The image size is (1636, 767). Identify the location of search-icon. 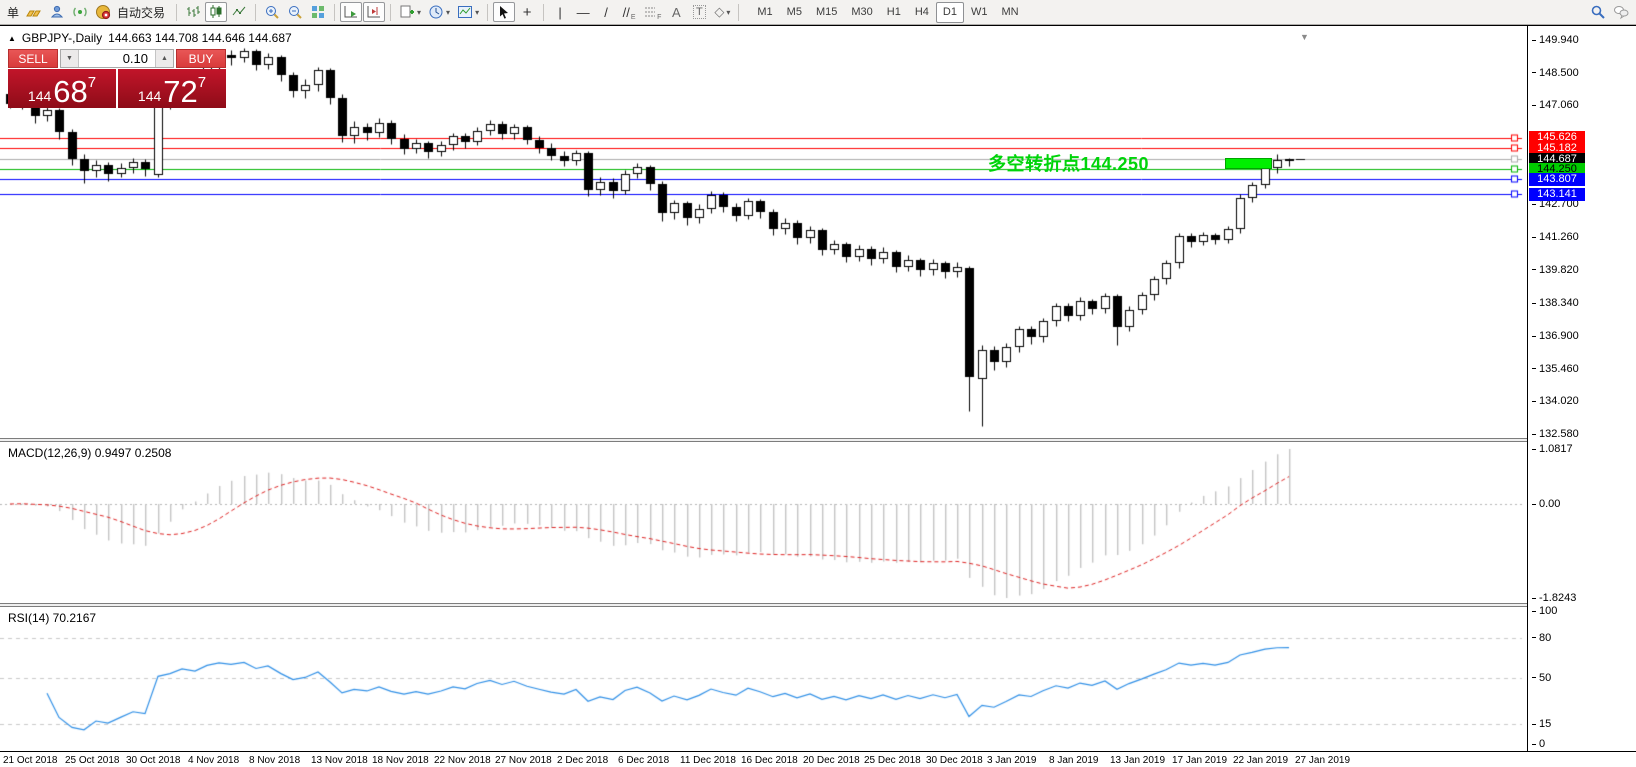
(1598, 12).